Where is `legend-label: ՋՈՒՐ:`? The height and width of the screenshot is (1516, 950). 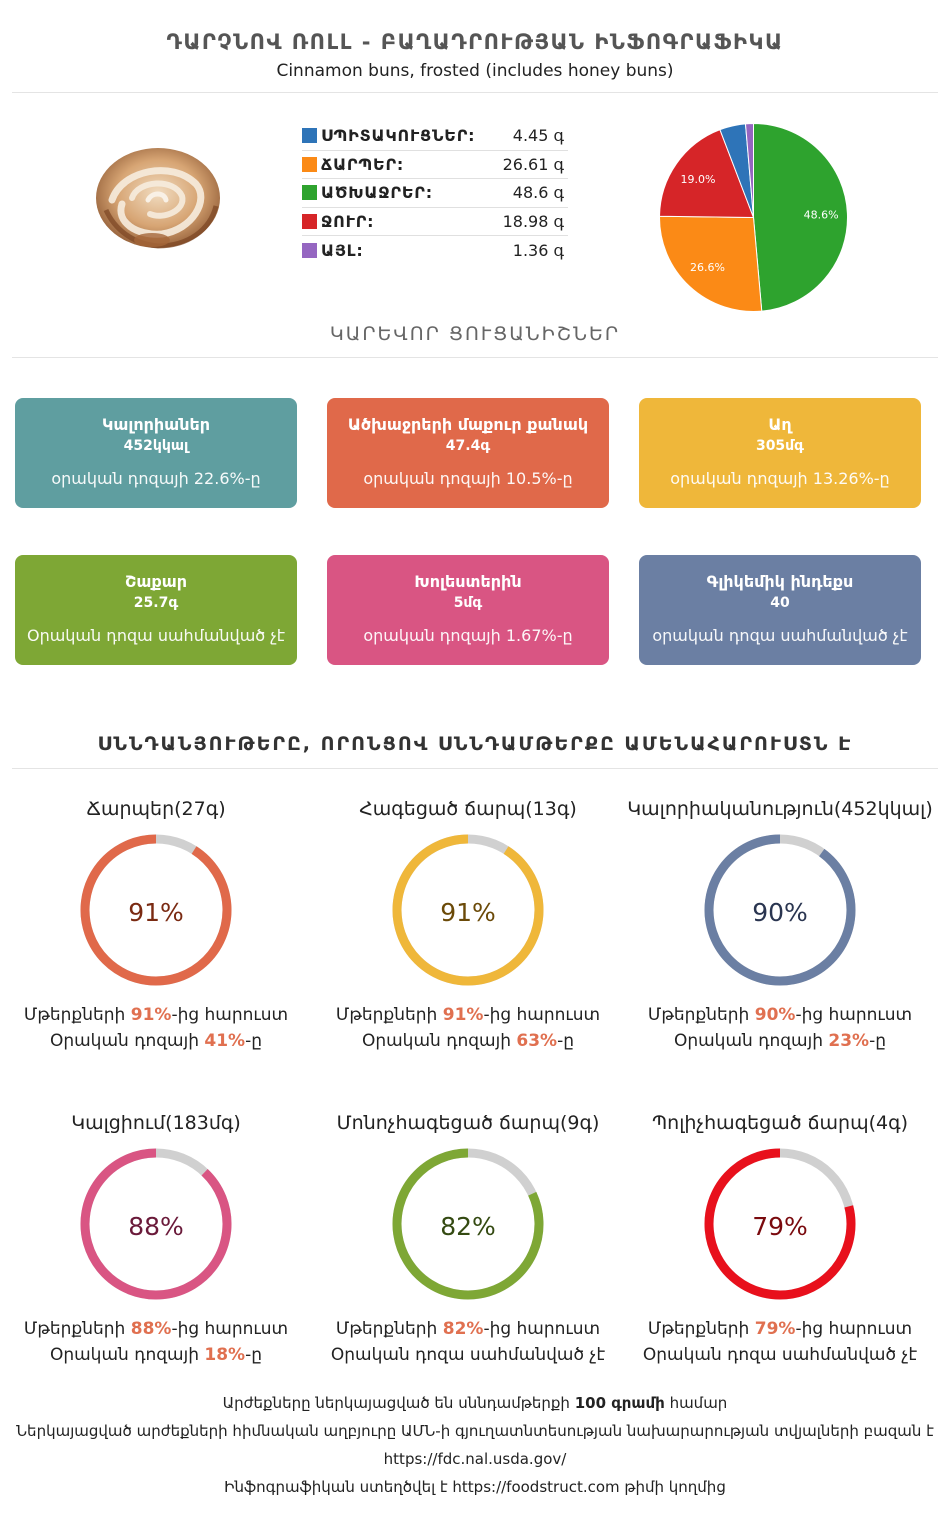 legend-label: ՋՈՒՐ: is located at coordinates (348, 221).